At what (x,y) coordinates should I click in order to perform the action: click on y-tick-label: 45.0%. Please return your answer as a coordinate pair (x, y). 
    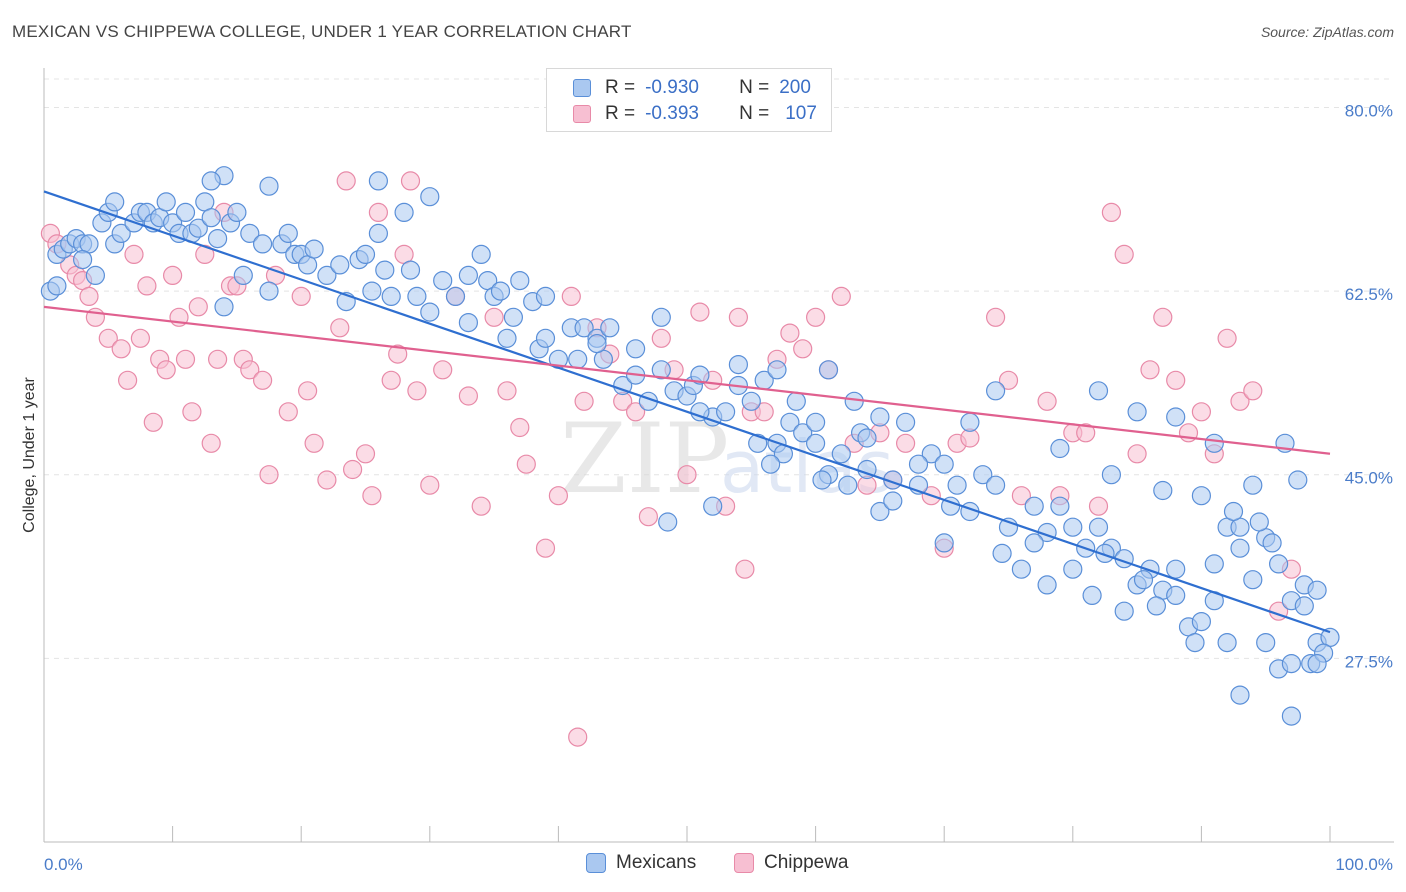
    Looking at the image, I should click on (1369, 478).